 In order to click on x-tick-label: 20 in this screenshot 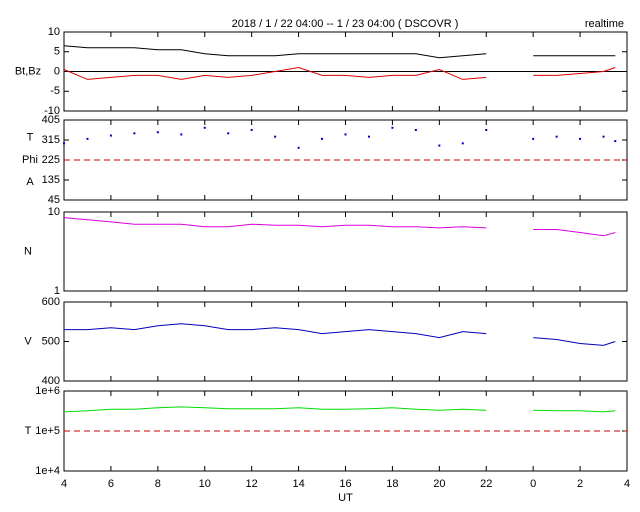, I will do `click(439, 484)`.